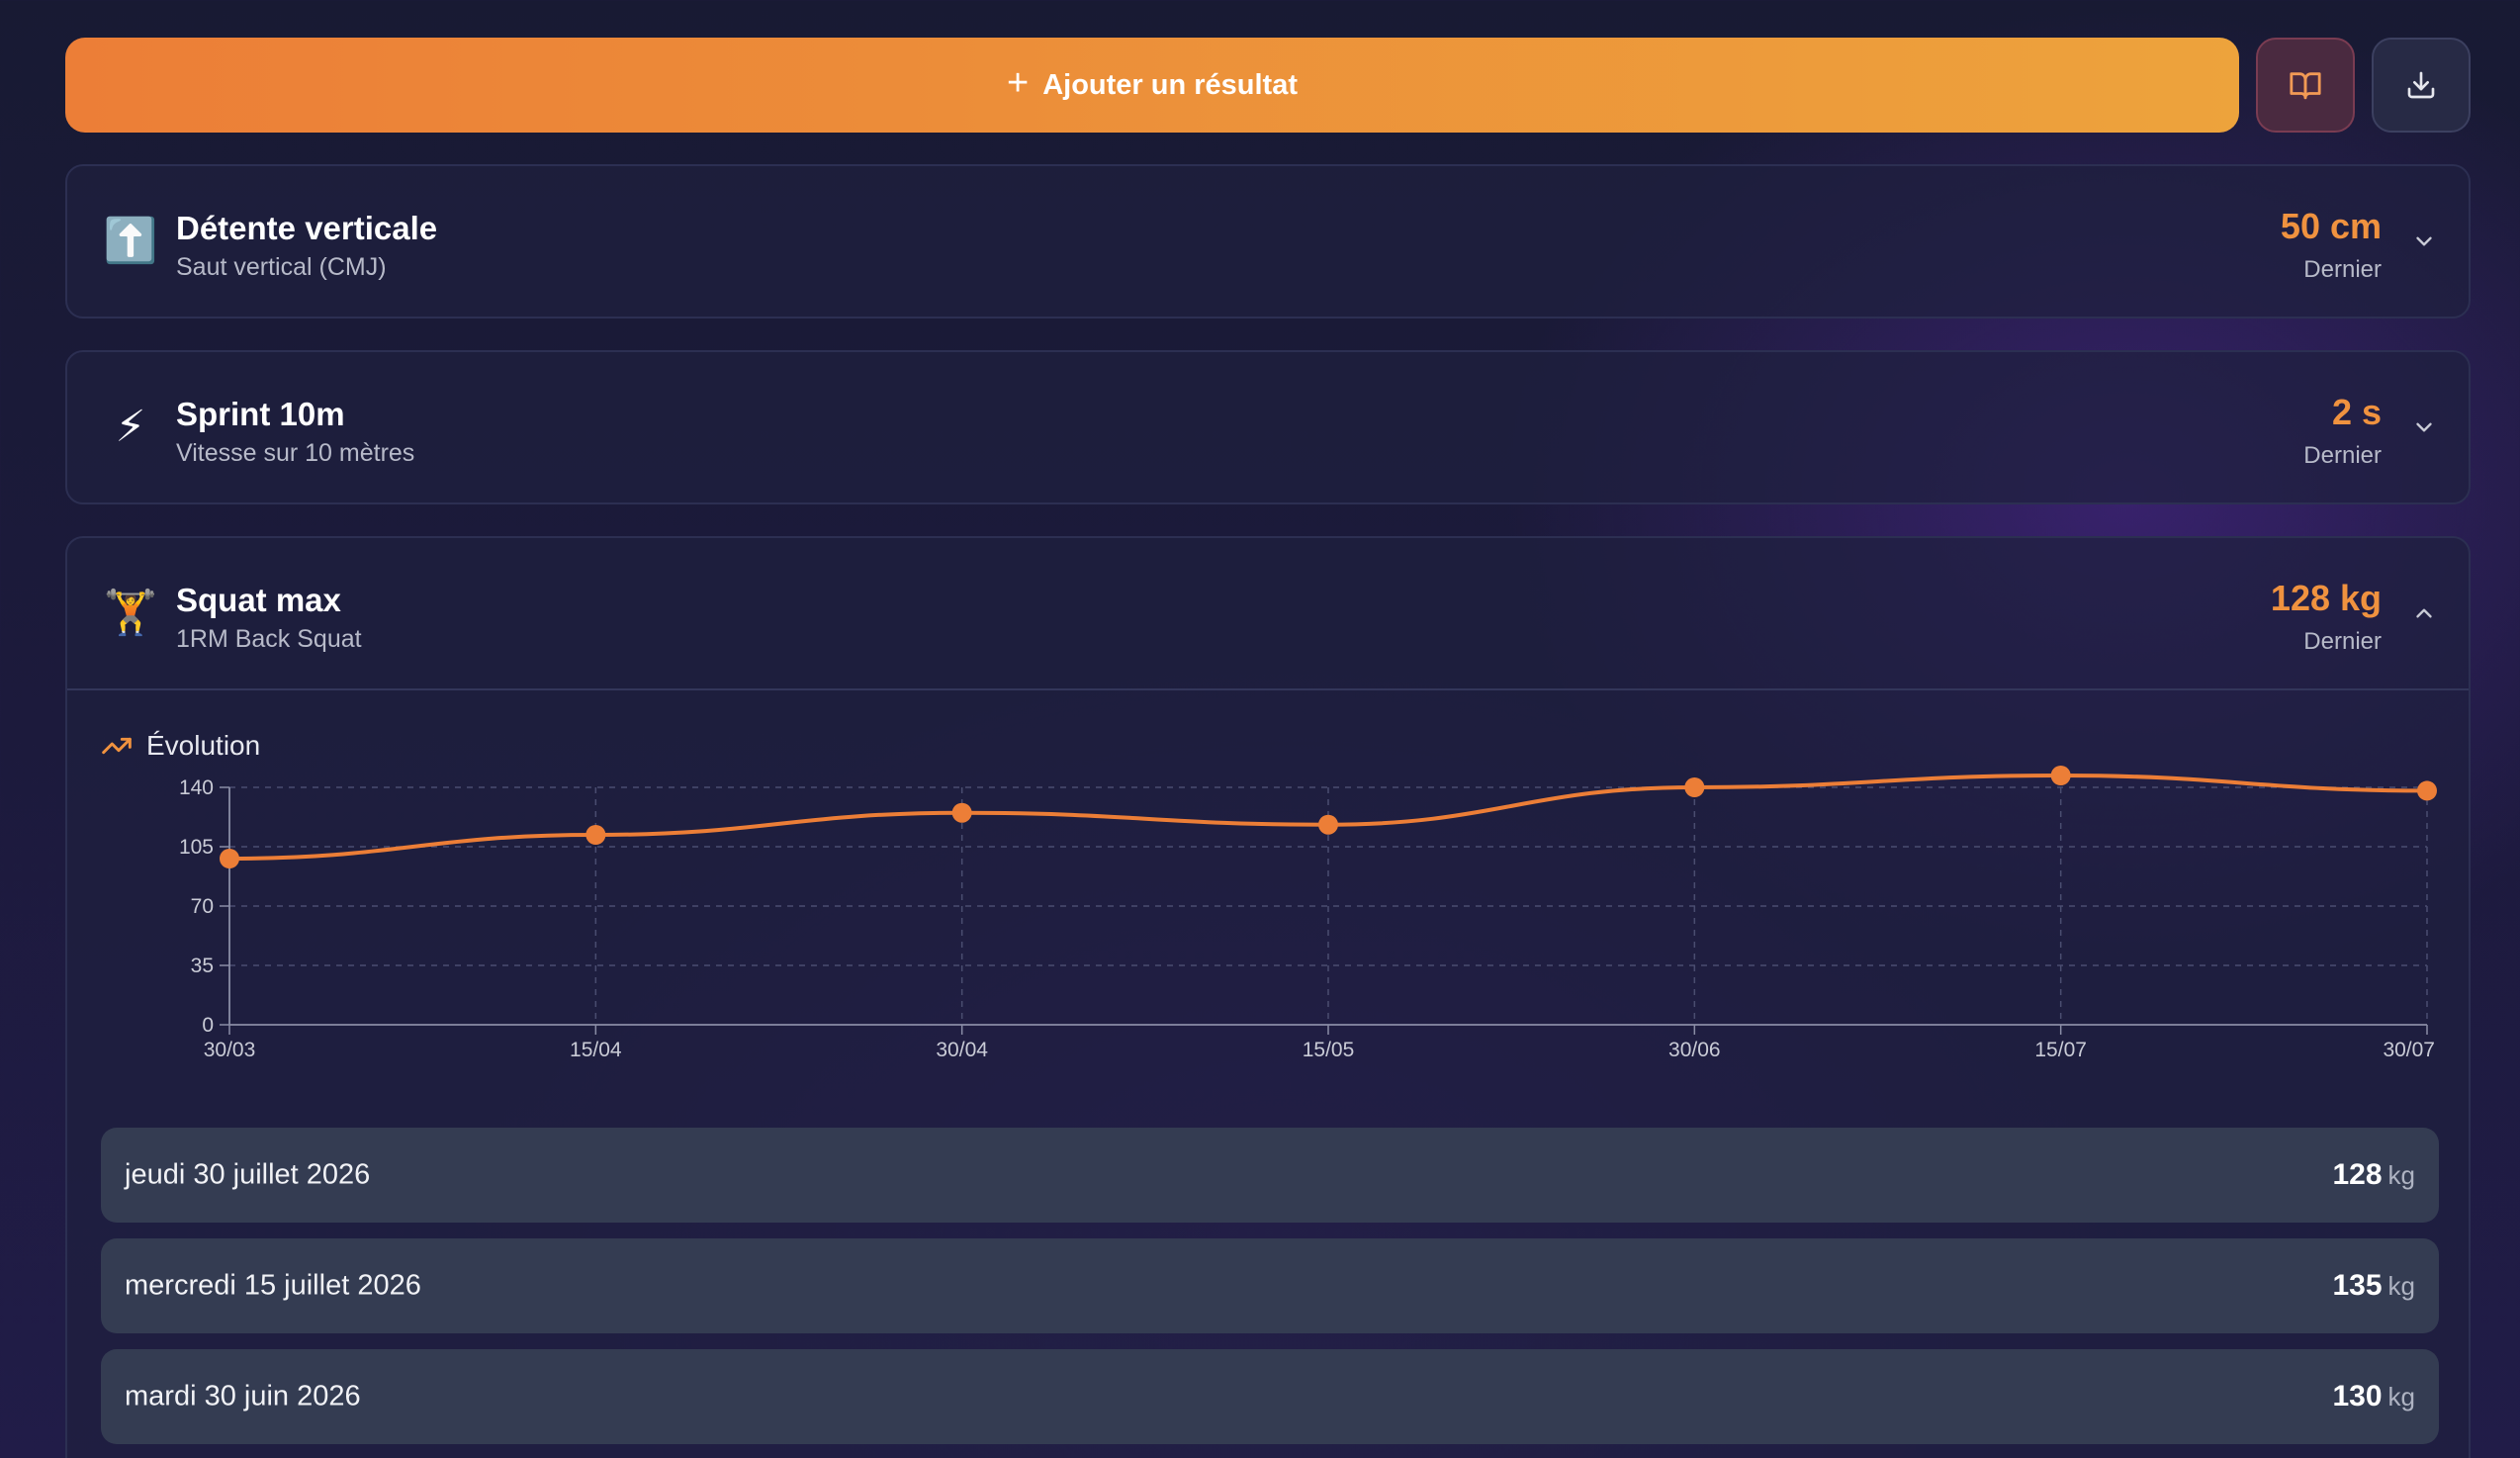 The image size is (2520, 1458). What do you see at coordinates (2373, 1174) in the screenshot?
I see `entry-value: 128 kg` at bounding box center [2373, 1174].